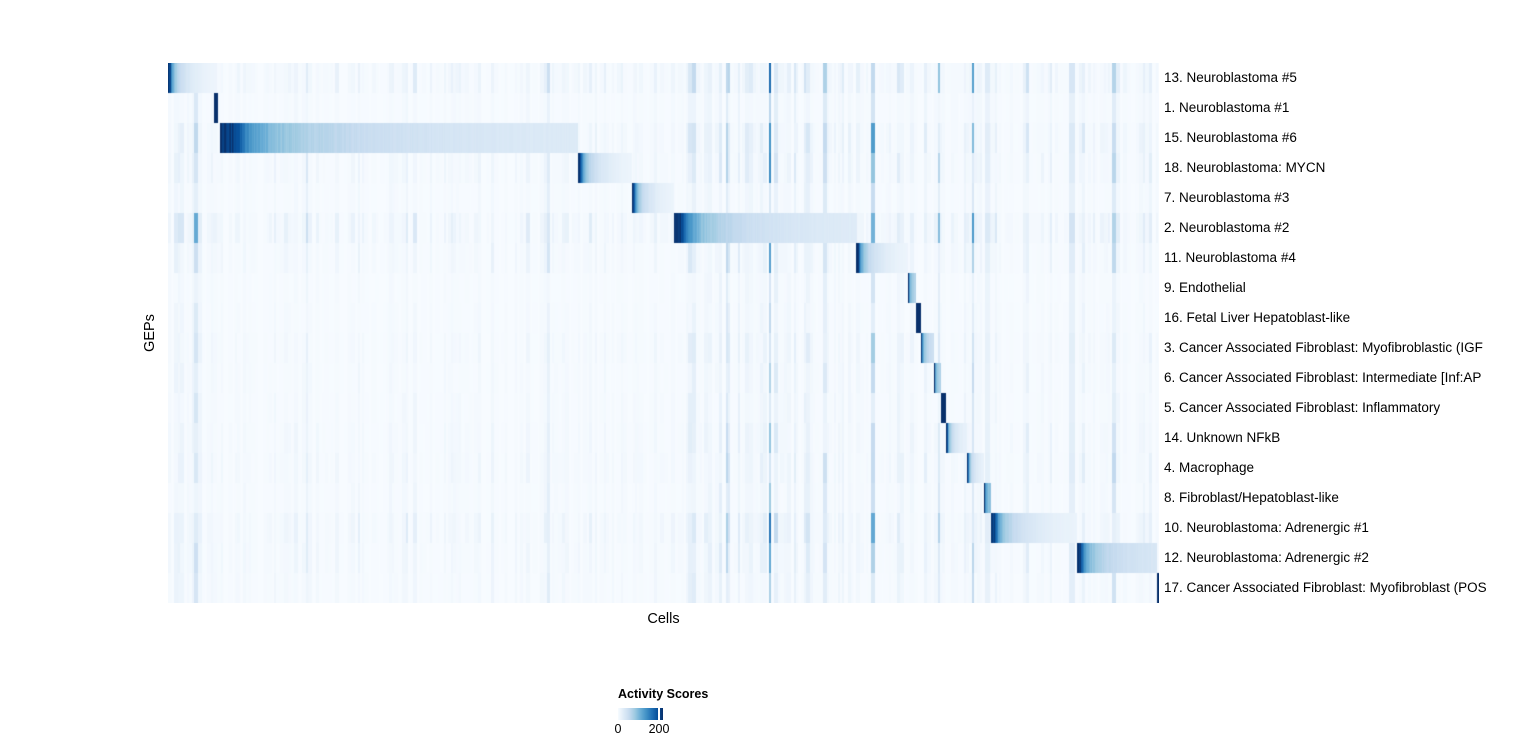 Image resolution: width=1540 pixels, height=743 pixels. I want to click on row-label: 7. Neuroblastoma #3, so click(1227, 197).